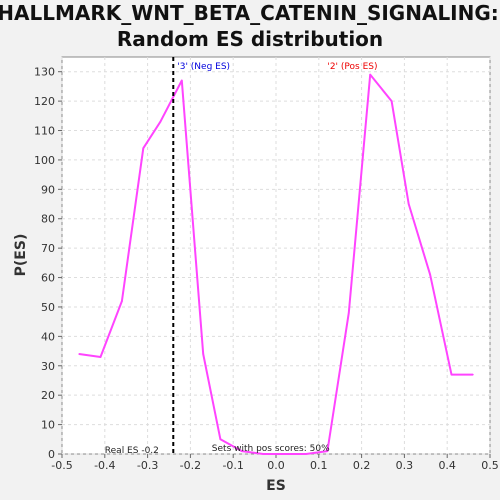  Describe the element at coordinates (61, 465) in the screenshot. I see `x-tick-label: -0.5` at that location.